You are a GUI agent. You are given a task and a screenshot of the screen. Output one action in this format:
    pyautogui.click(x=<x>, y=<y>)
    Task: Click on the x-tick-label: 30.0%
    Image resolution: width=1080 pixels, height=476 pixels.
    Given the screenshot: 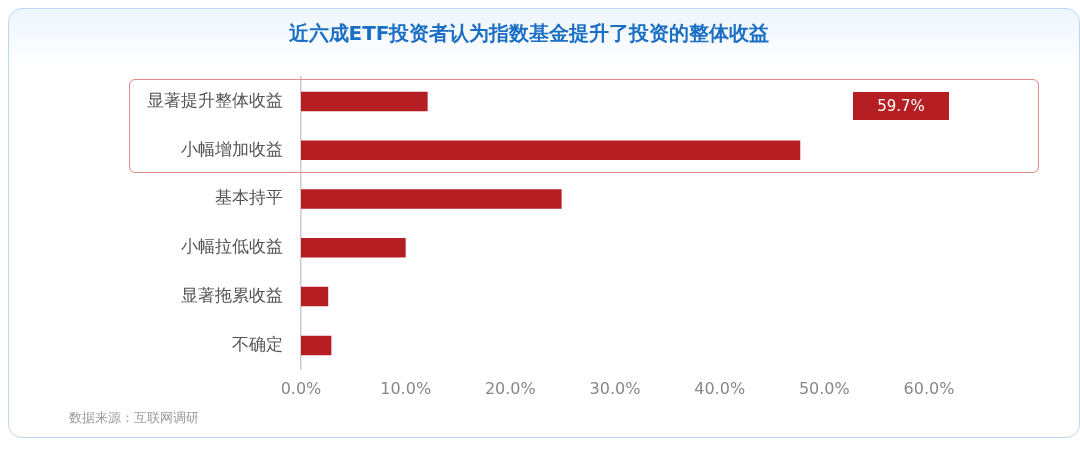 What is the action you would take?
    pyautogui.click(x=615, y=388)
    